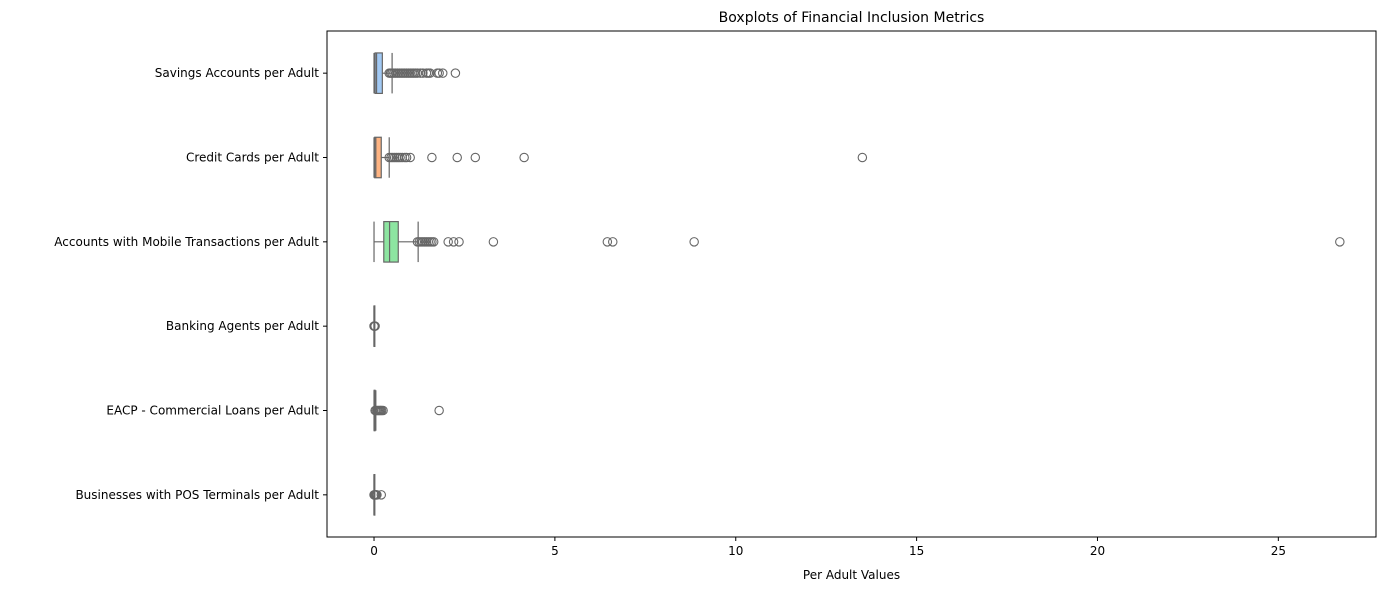  Describe the element at coordinates (374, 551) in the screenshot. I see `x-tick-label: 0` at that location.